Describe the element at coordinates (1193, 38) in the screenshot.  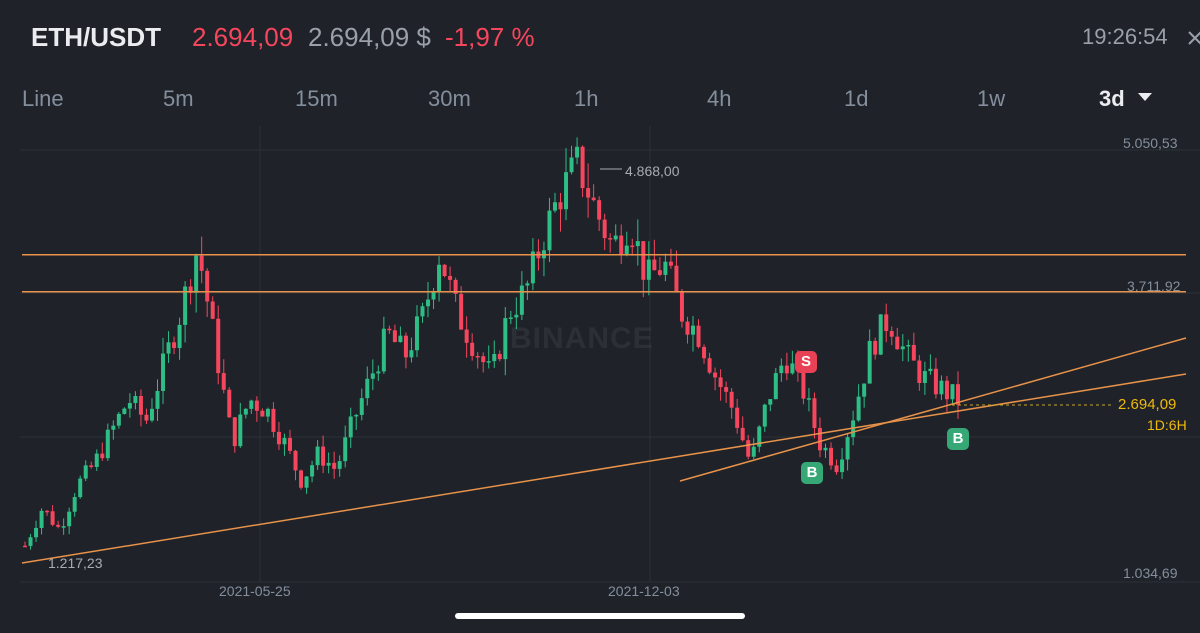
I see `close-icon` at that location.